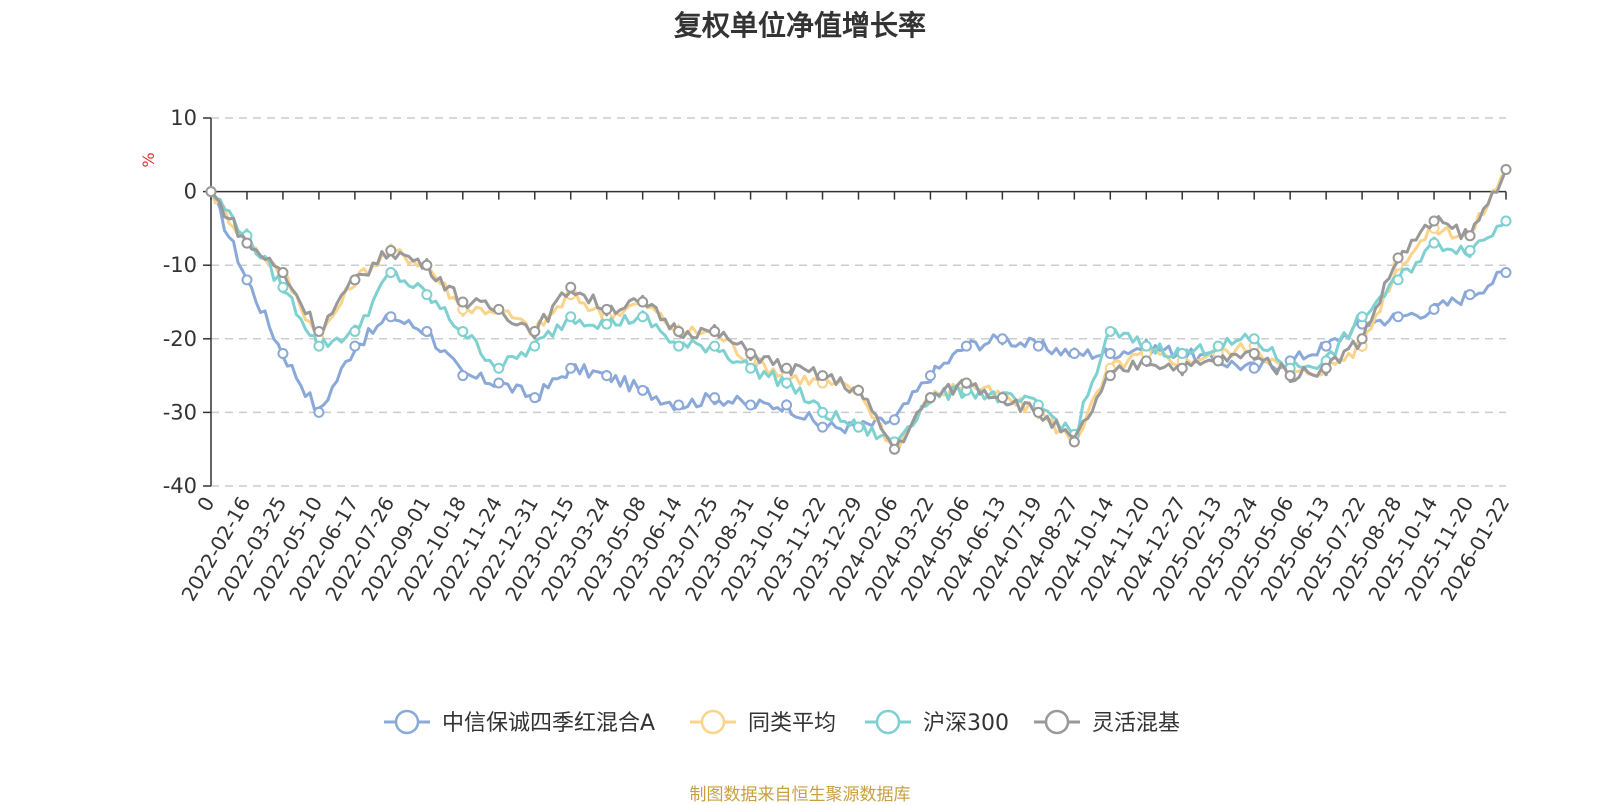 The width and height of the screenshot is (1600, 805). Describe the element at coordinates (180, 265) in the screenshot. I see `y-tick-label: -10` at that location.